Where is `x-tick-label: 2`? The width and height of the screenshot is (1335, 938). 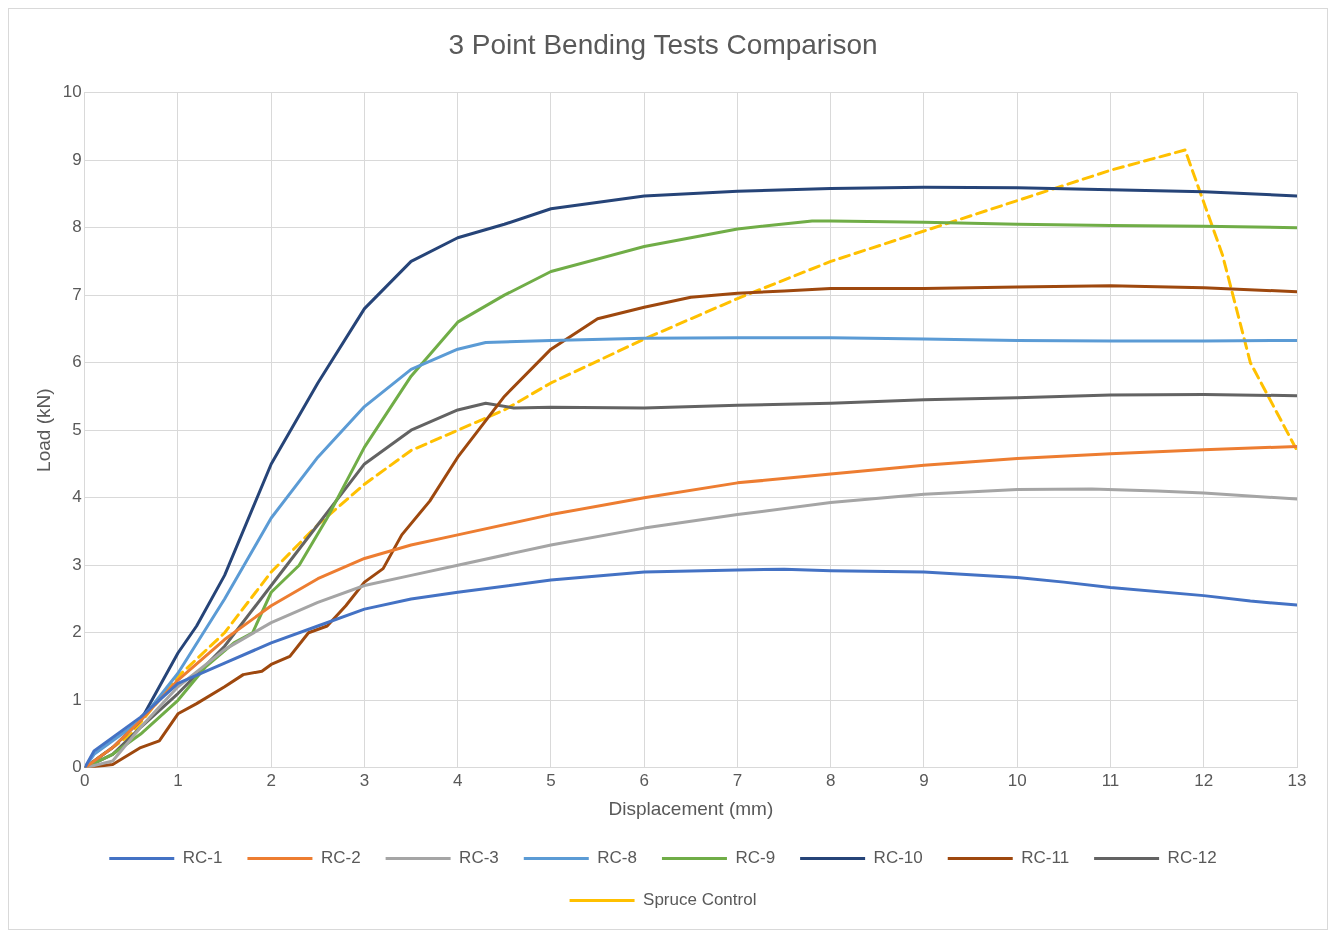 x-tick-label: 2 is located at coordinates (271, 780).